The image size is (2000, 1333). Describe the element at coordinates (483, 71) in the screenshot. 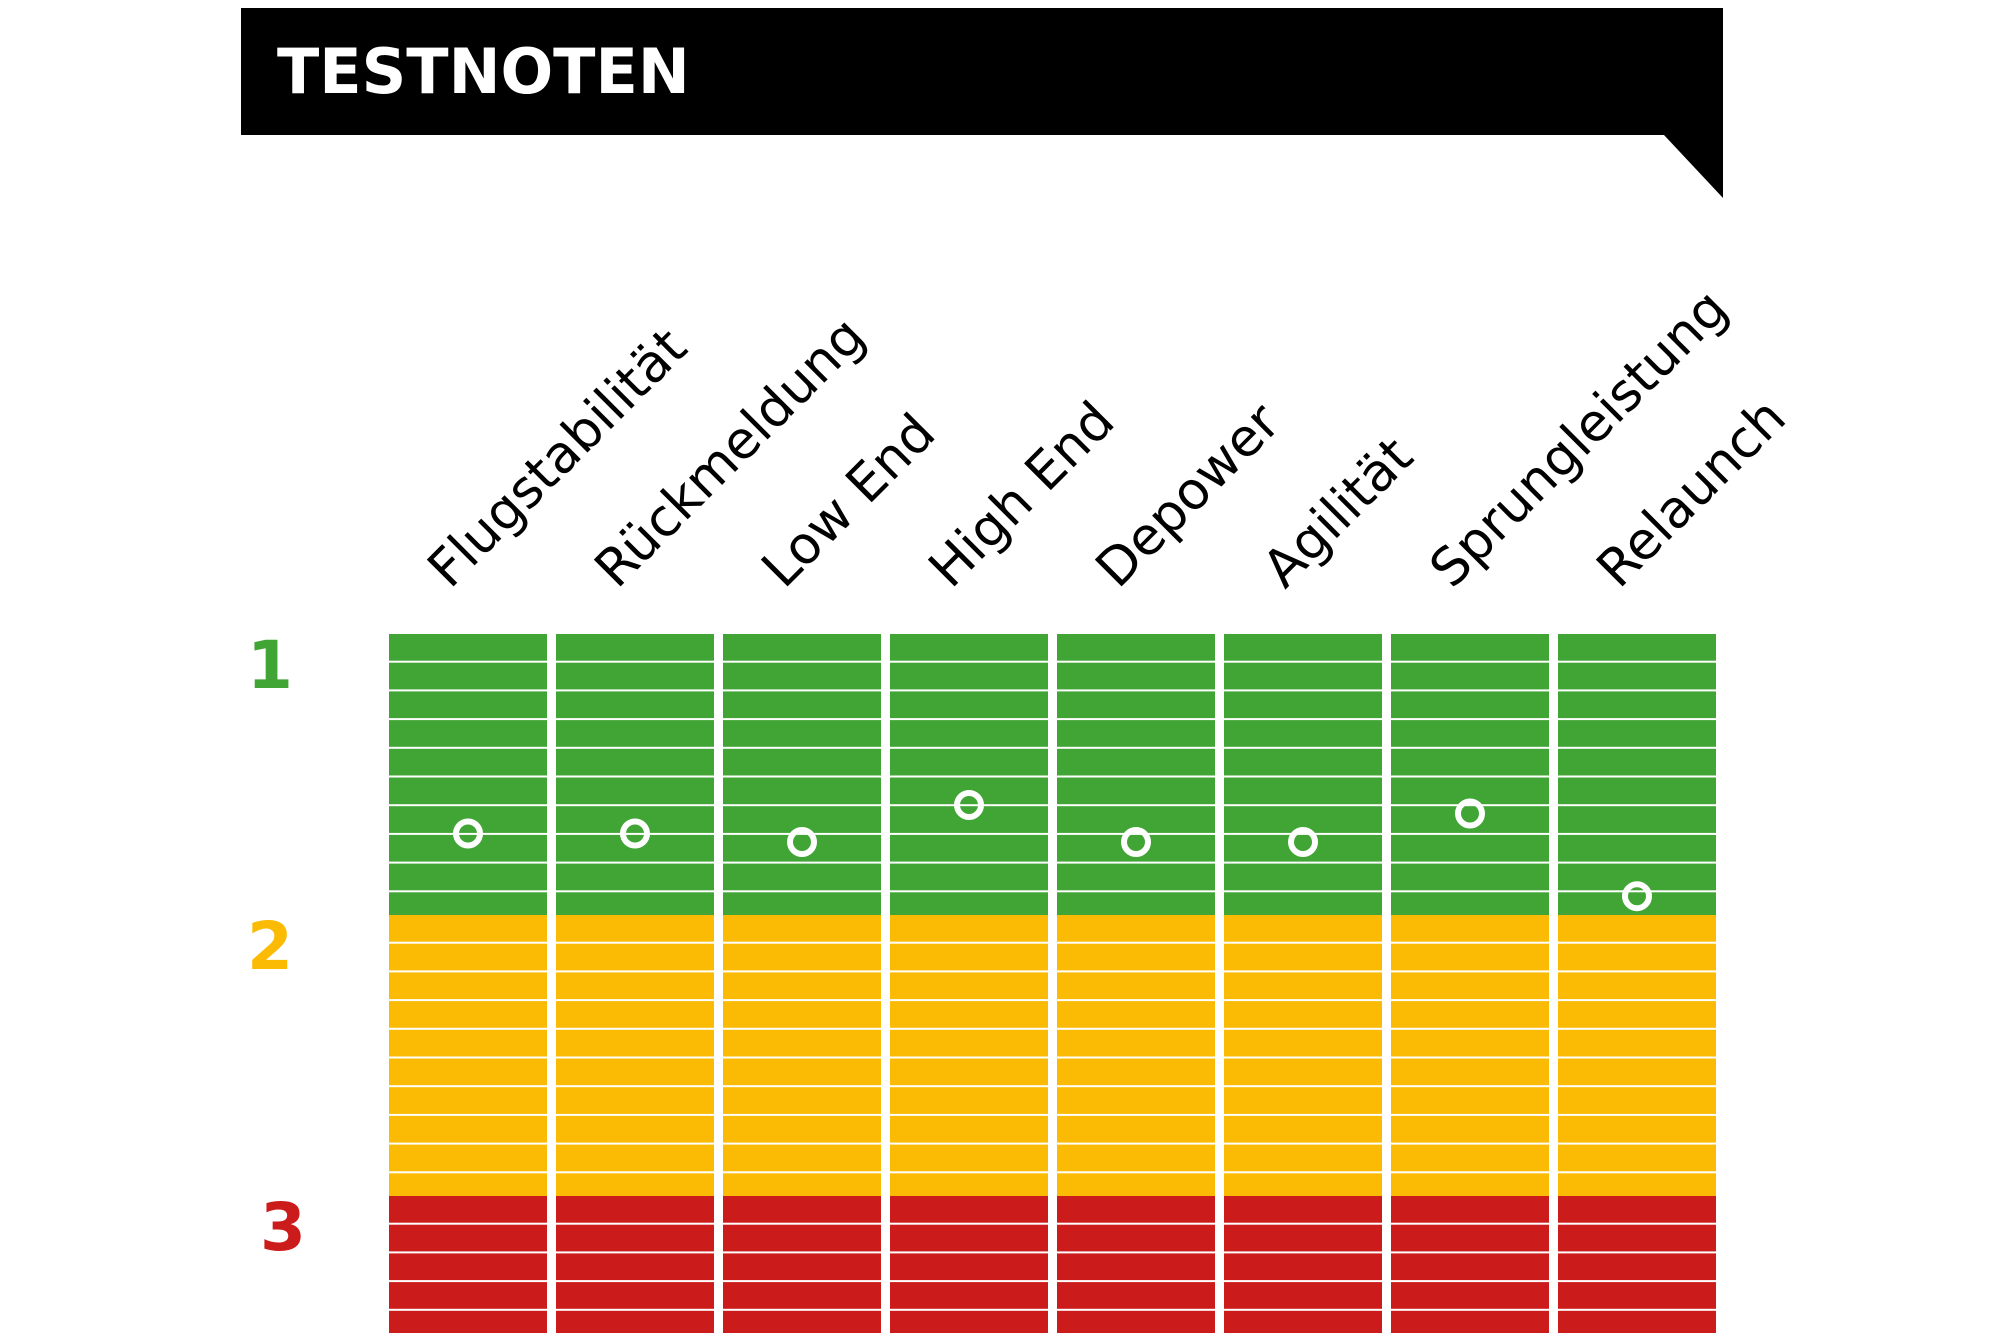

I see `chart-title: TESTNOTEN` at that location.